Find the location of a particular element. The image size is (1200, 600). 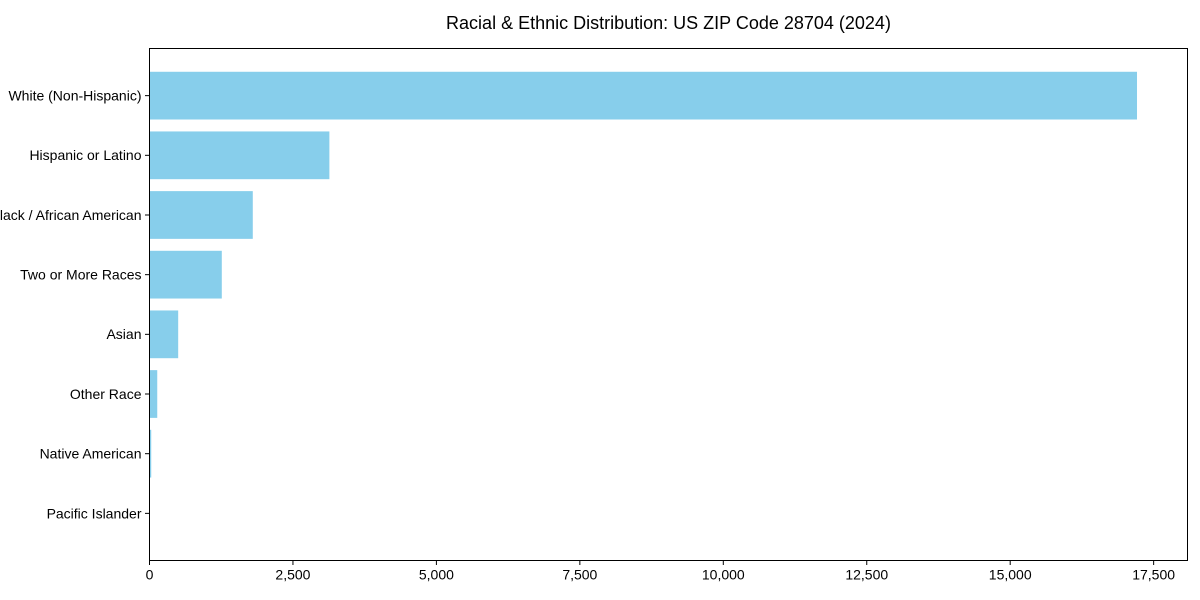

x-tick-label: 15,000 is located at coordinates (1010, 574).